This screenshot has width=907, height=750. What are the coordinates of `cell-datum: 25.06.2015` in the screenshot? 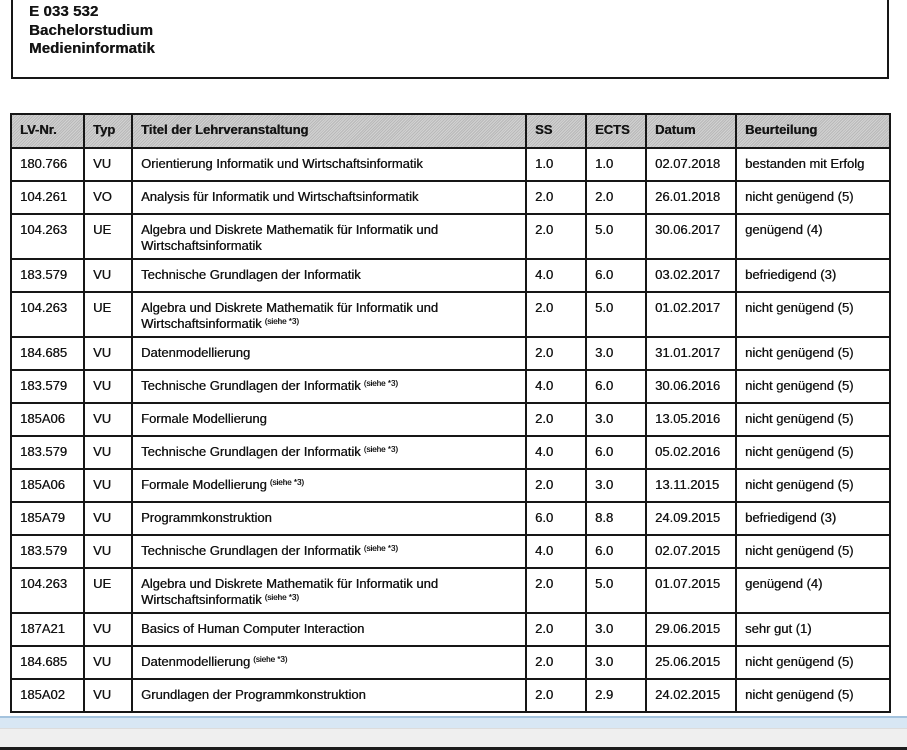 It's located at (691, 662).